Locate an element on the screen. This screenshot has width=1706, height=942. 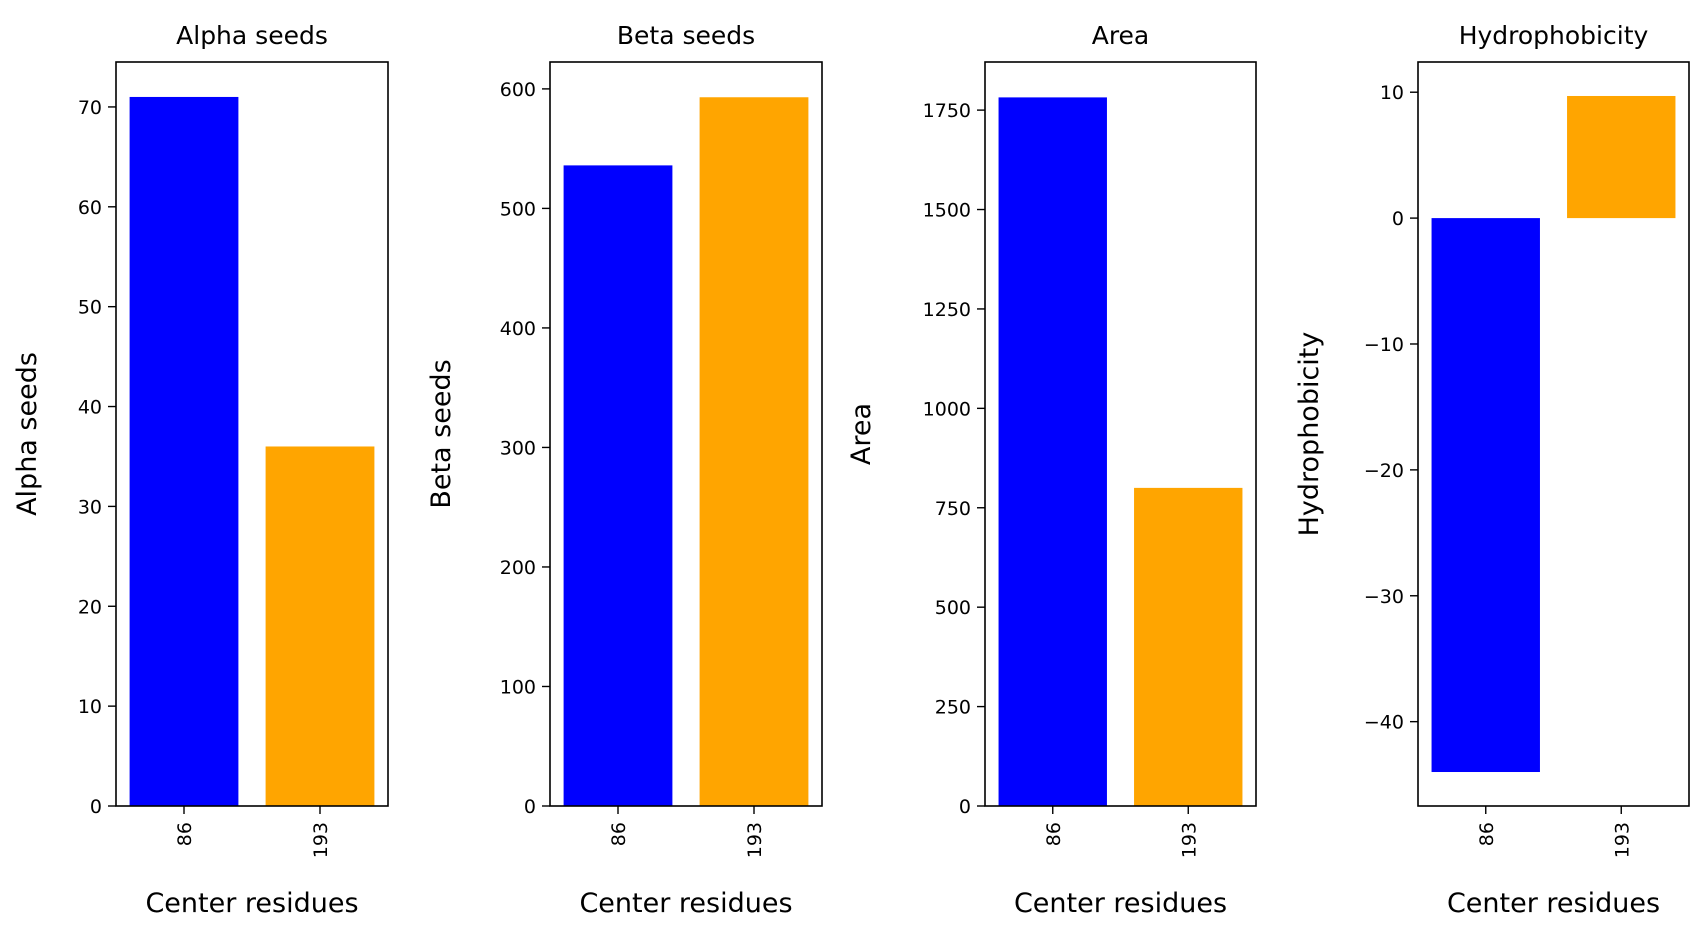
alpha-seeds-x-axis-label: Center residues is located at coordinates (251, 903).